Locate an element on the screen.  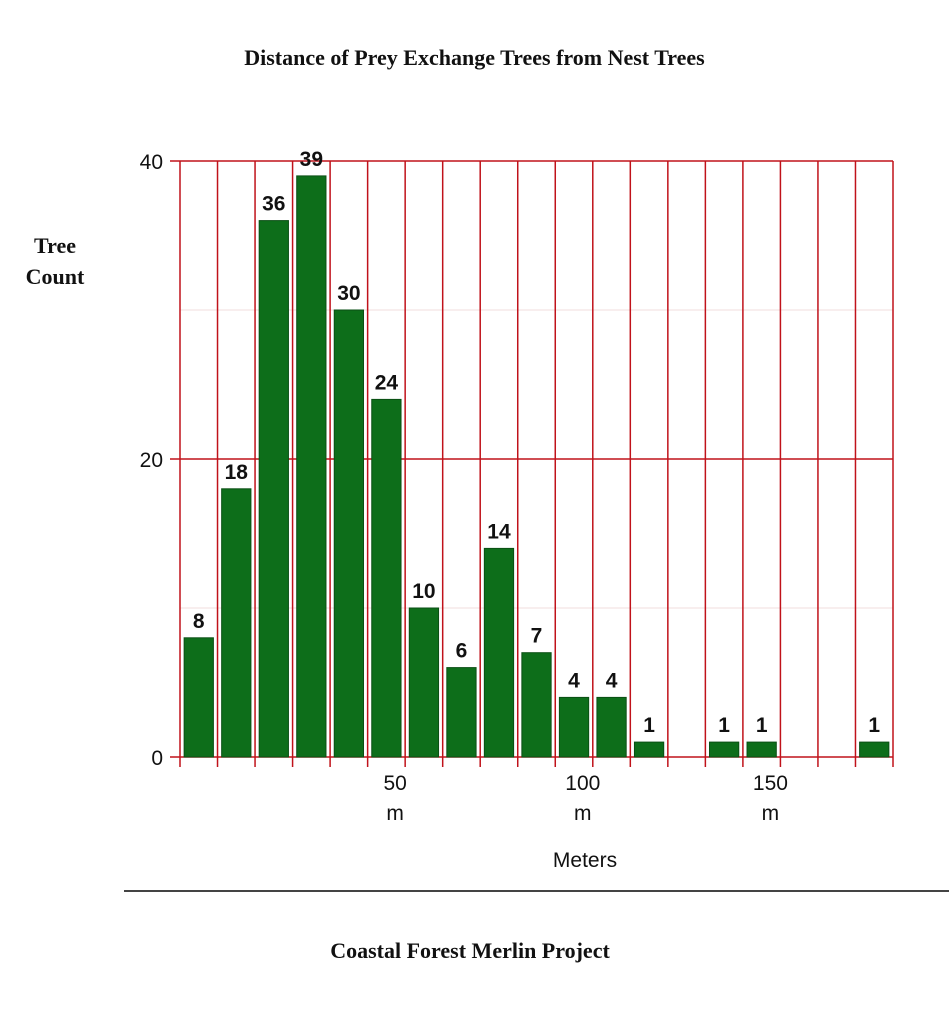
y-tick-label-1: 20 is located at coordinates (151, 460).